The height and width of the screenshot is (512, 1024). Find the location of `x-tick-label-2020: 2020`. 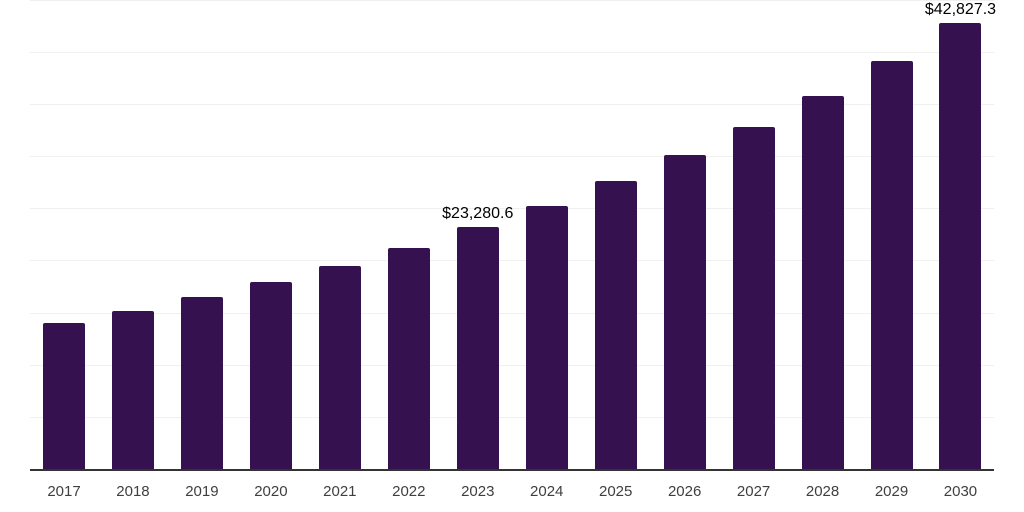

x-tick-label-2020: 2020 is located at coordinates (271, 491).